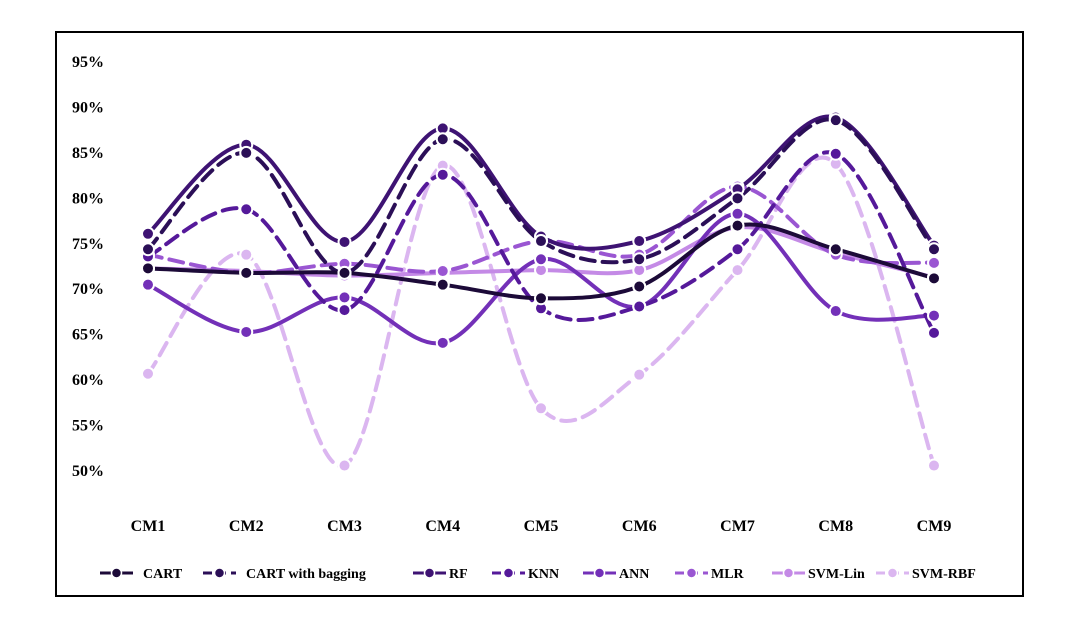 The width and height of the screenshot is (1080, 630). Describe the element at coordinates (634, 574) in the screenshot. I see `legend-label: ANN` at that location.